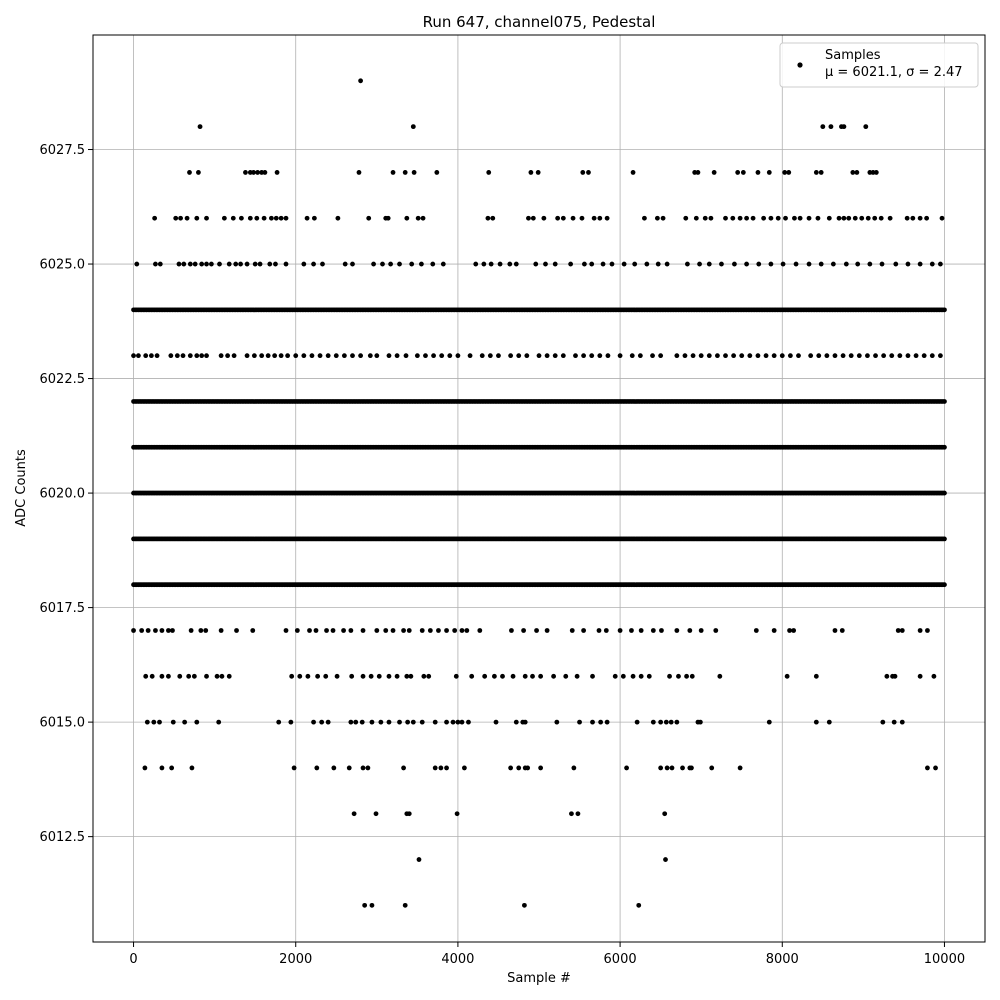 Image resolution: width=1000 pixels, height=1000 pixels. What do you see at coordinates (539, 978) in the screenshot?
I see `x-axis-label: Sample #` at bounding box center [539, 978].